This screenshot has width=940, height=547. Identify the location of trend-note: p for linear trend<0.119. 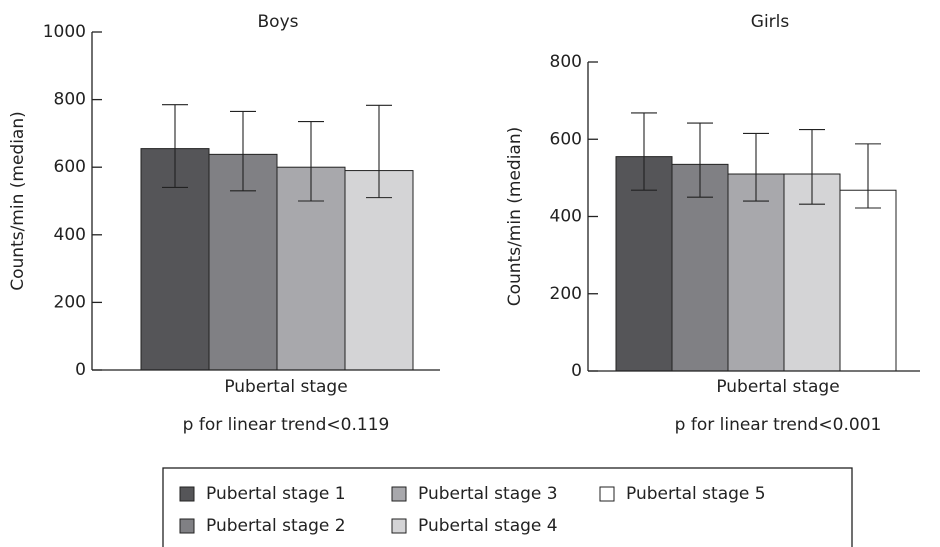
(286, 425).